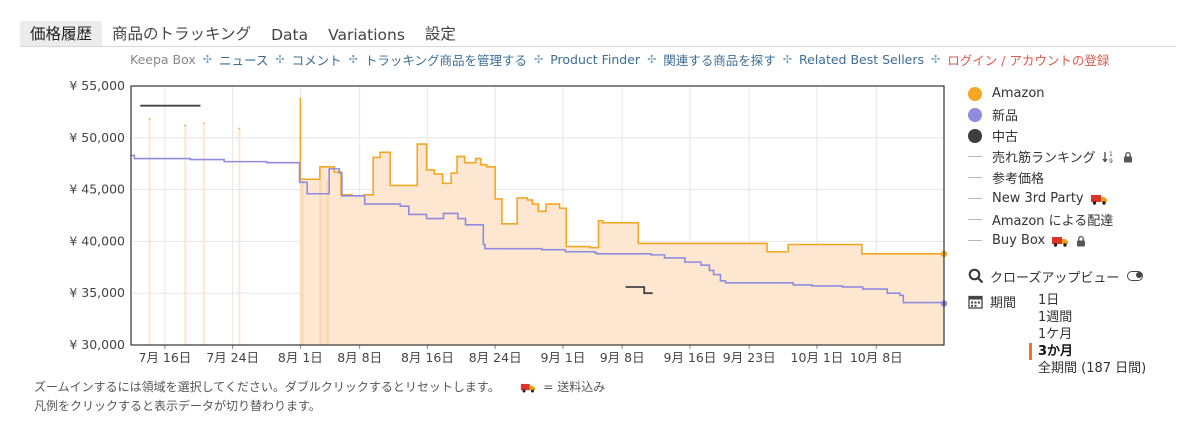 The height and width of the screenshot is (422, 1202). I want to click on legend-used: 中古, so click(1051, 135).